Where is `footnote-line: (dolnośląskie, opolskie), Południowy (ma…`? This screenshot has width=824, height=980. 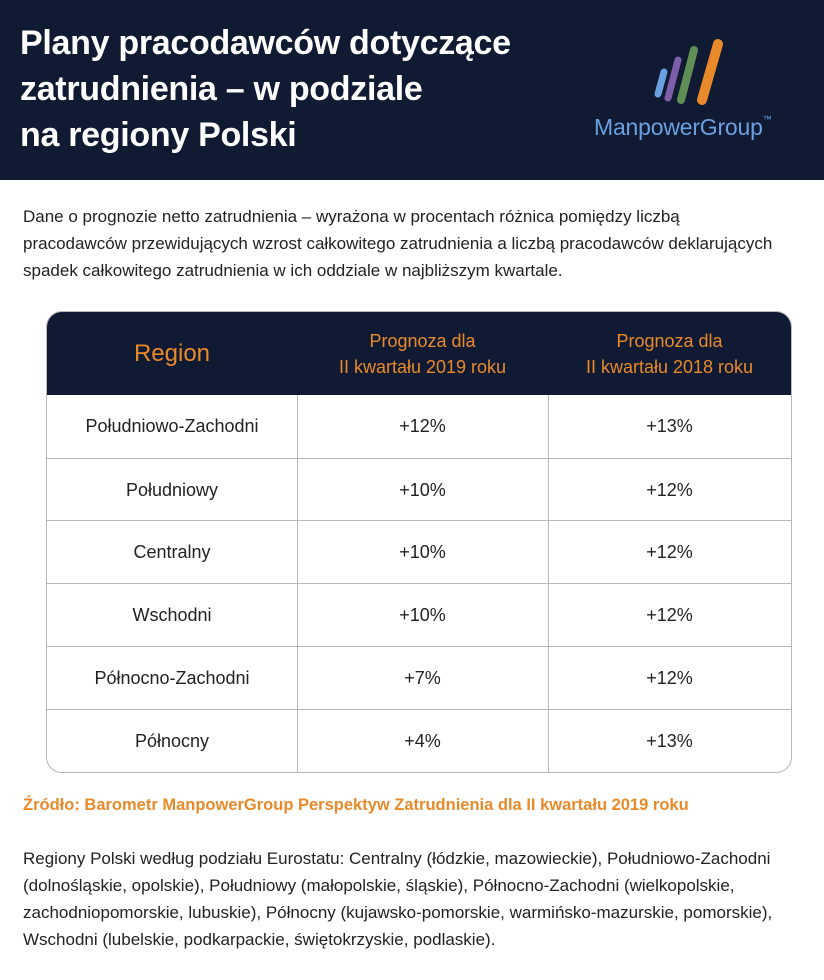
footnote-line: (dolnośląskie, opolskie), Południowy (ma… is located at coordinates (379, 885).